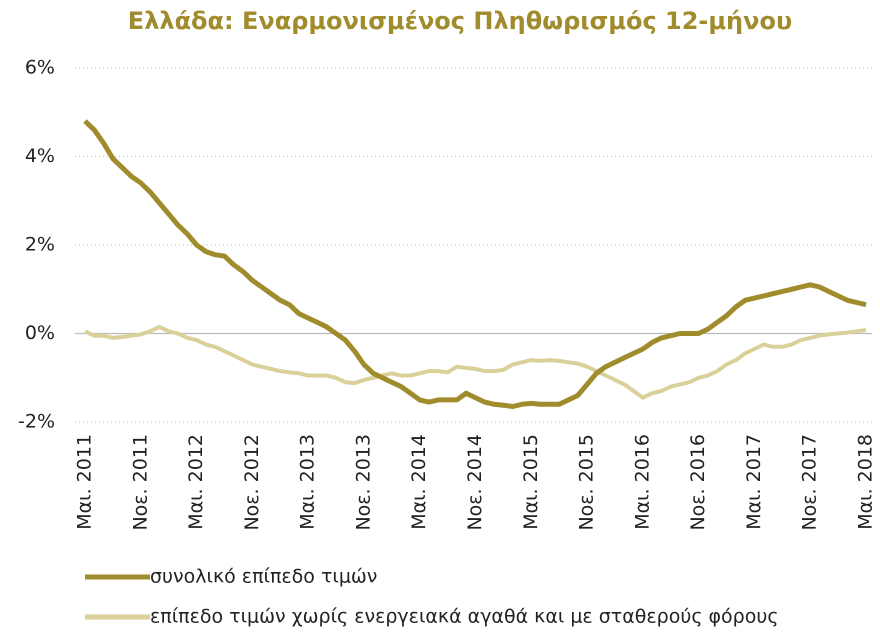  Describe the element at coordinates (140, 482) in the screenshot. I see `x-tick-label: Νοε. 2011` at that location.